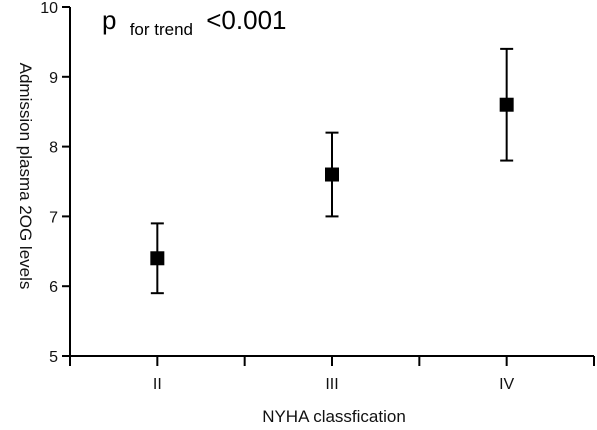 This screenshot has width=597, height=430. Describe the element at coordinates (161, 29) in the screenshot. I see `annotation-subscript: for trend` at that location.